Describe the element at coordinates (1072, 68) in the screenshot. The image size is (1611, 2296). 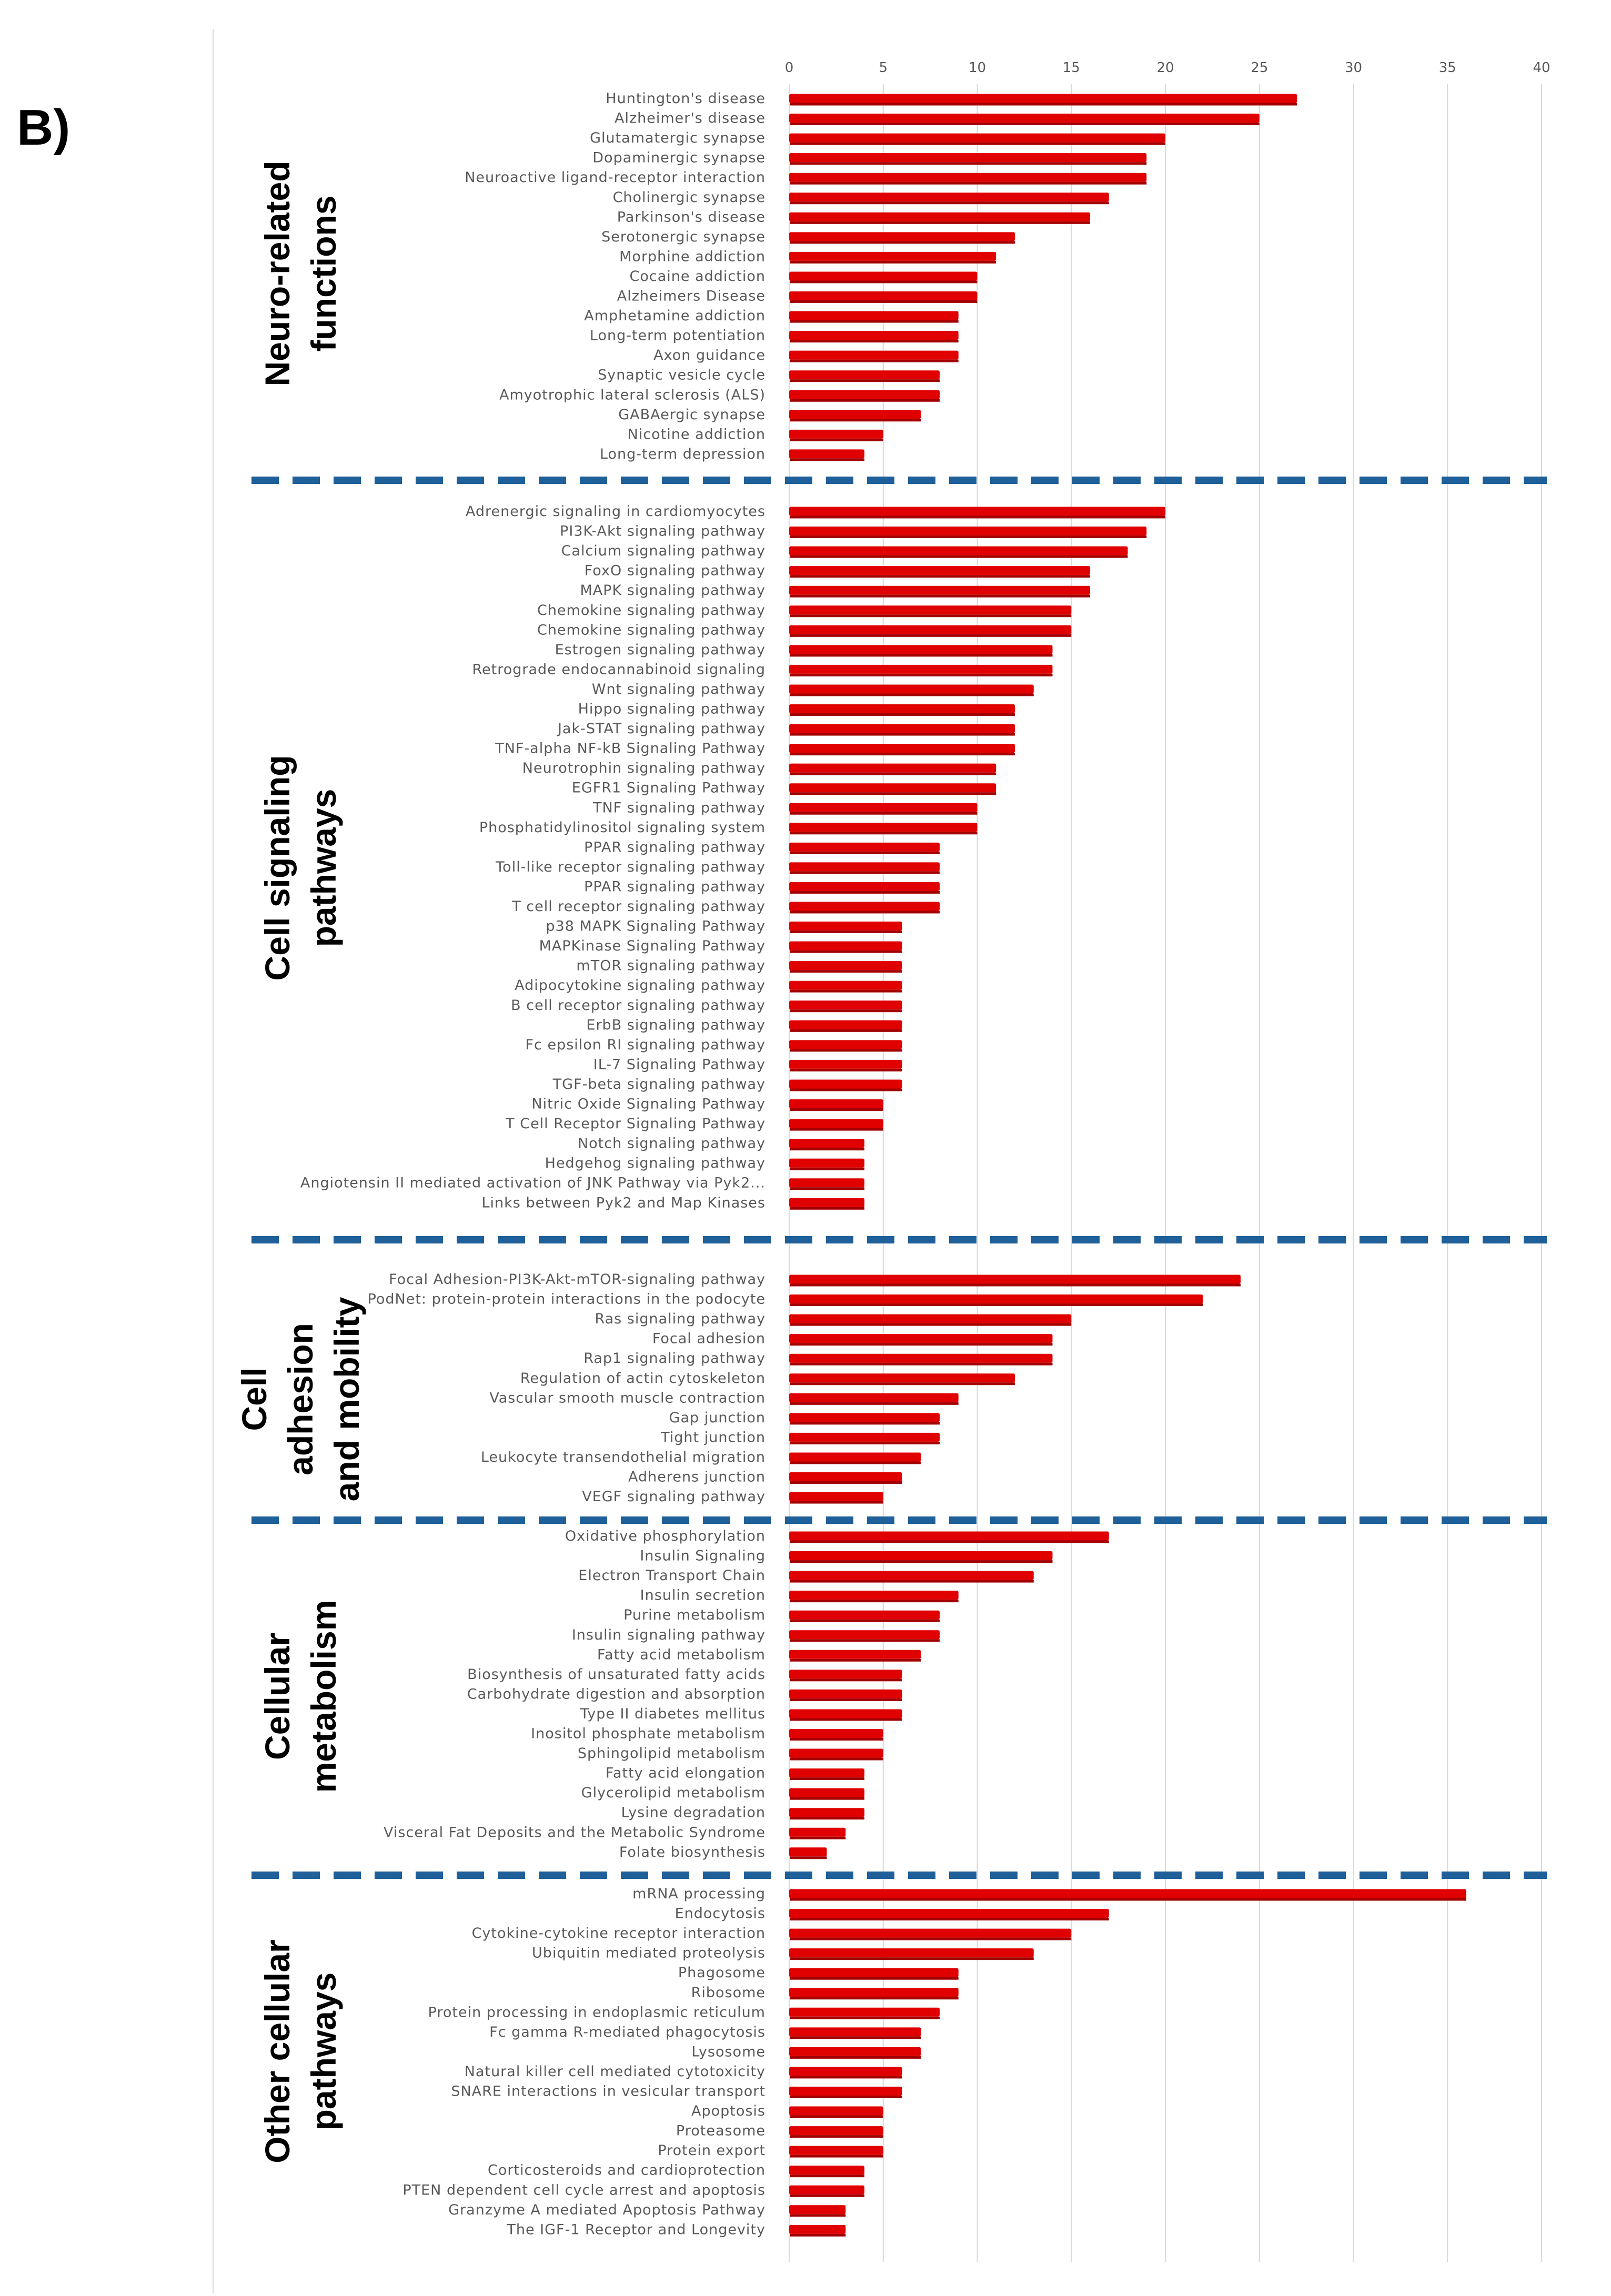
I see `x-tick-label-15: 15` at that location.